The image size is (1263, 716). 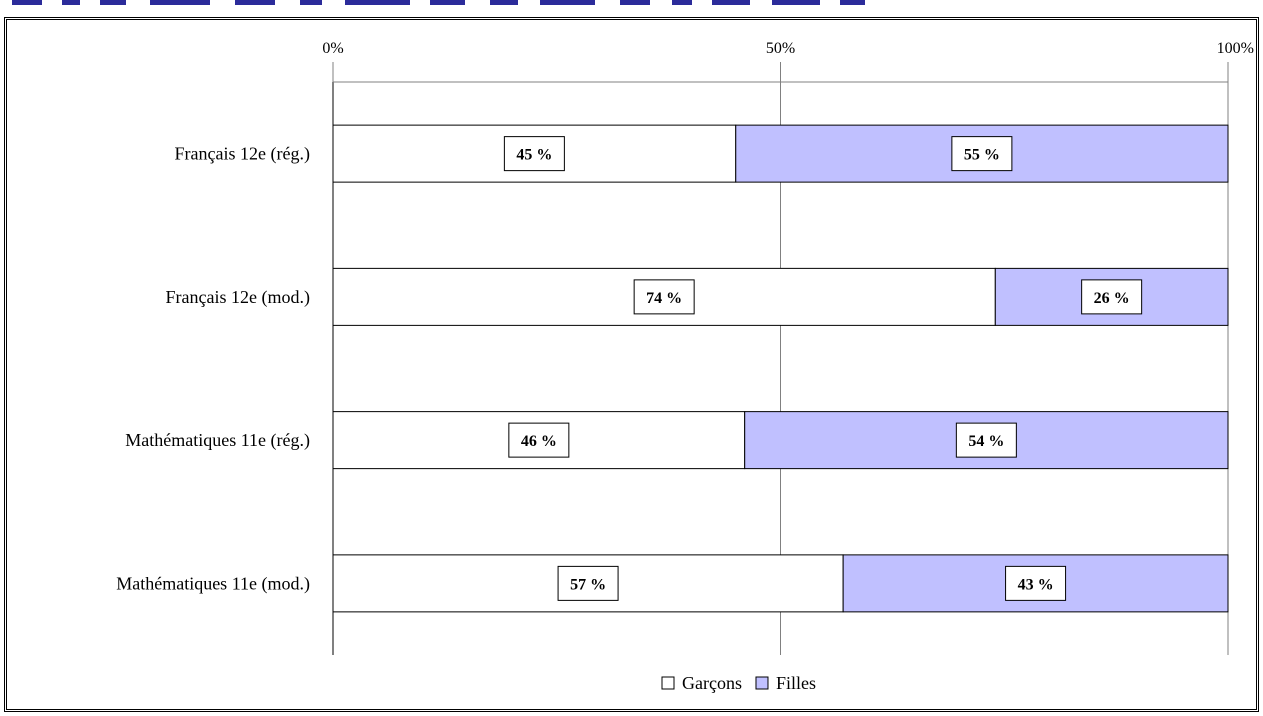 I want to click on data-label-text: 55 %, so click(x=982, y=155).